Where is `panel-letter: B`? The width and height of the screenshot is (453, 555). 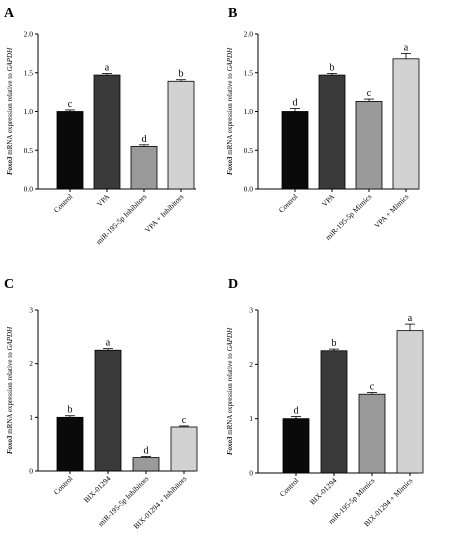 panel-letter: B is located at coordinates (232, 13).